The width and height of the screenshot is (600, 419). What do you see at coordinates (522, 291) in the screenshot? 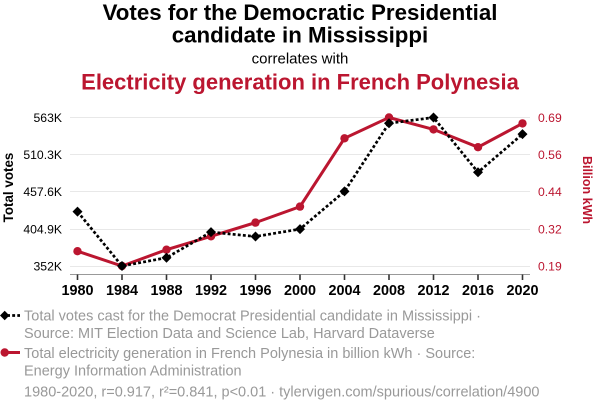
I see `svg-text: 2020` at bounding box center [522, 291].